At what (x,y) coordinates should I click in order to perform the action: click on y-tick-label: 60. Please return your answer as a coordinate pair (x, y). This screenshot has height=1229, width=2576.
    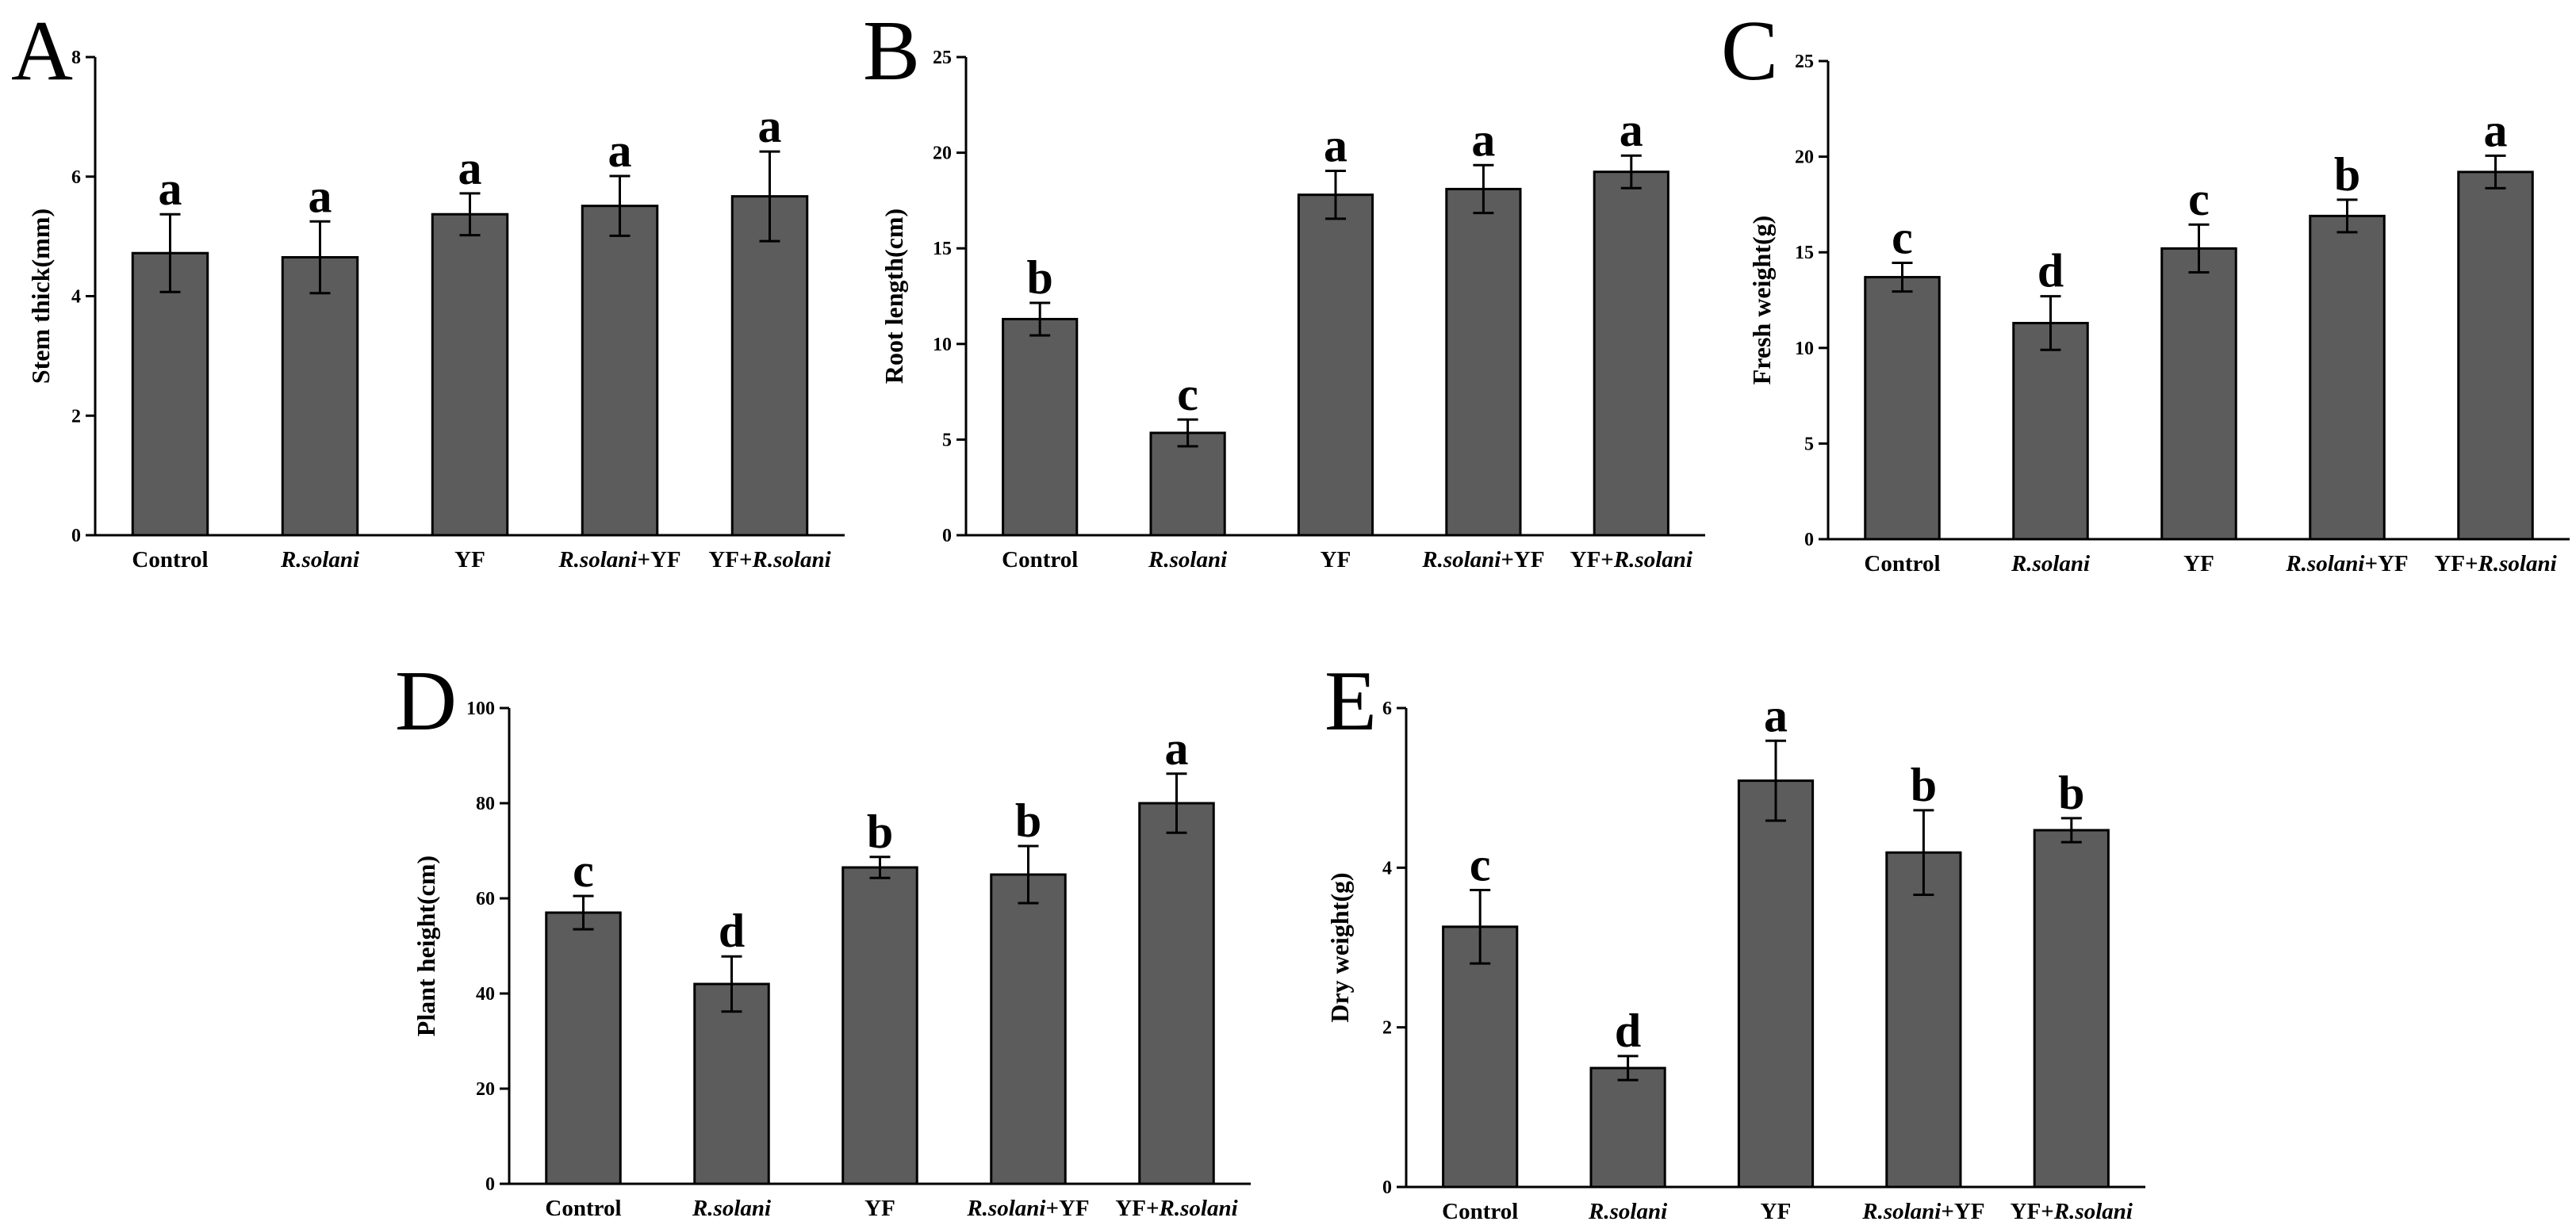
    Looking at the image, I should click on (486, 899).